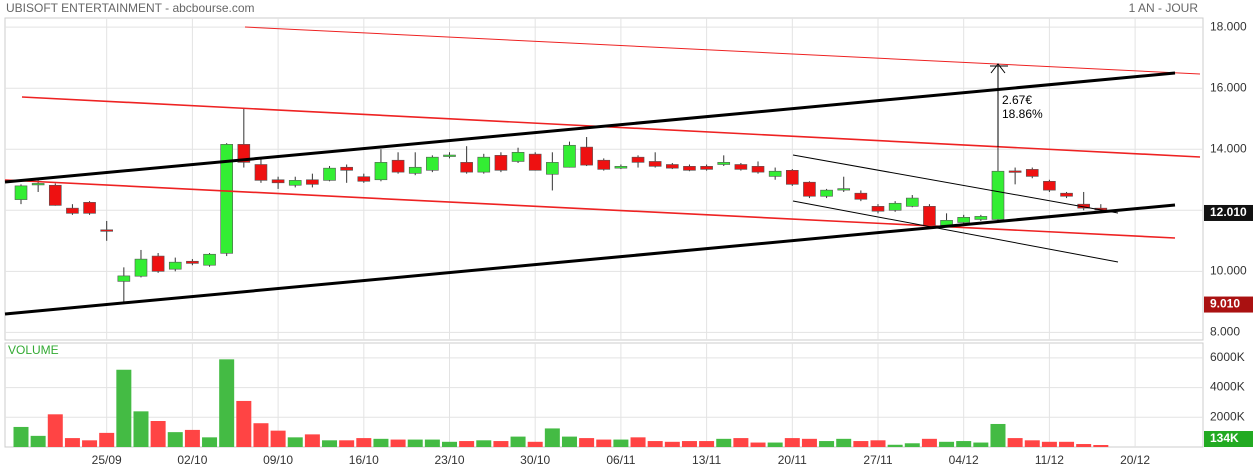  I want to click on x-tick-label: 23/10, so click(449, 460).